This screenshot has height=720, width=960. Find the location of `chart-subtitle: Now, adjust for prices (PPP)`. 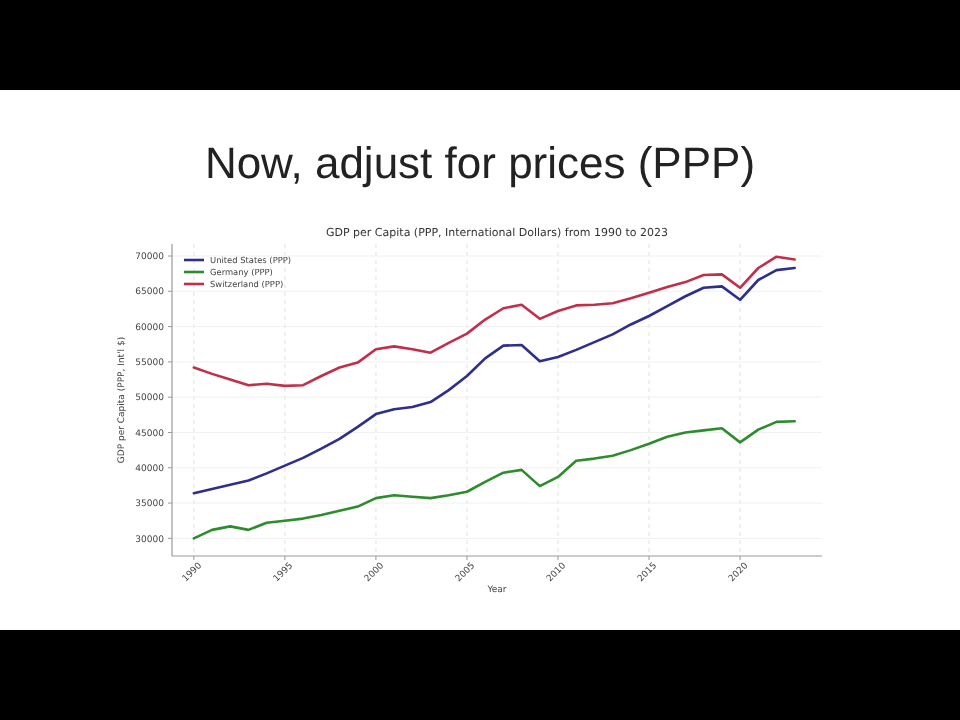

chart-subtitle: Now, adjust for prices (PPP) is located at coordinates (480, 163).